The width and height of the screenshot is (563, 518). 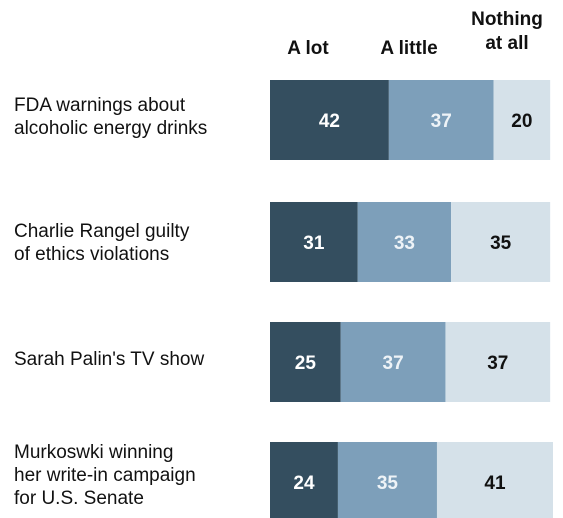 I want to click on data-label-fda-warnings-a-little: 37, so click(x=441, y=121).